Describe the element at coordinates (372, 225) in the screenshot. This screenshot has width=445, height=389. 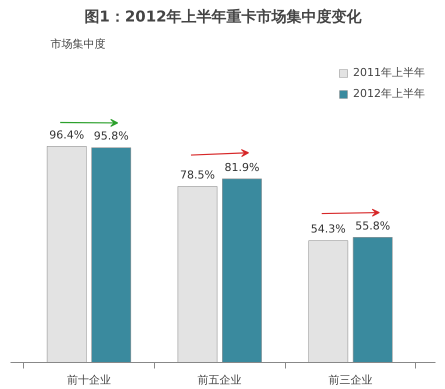
I see `data-label: 55.8%` at that location.